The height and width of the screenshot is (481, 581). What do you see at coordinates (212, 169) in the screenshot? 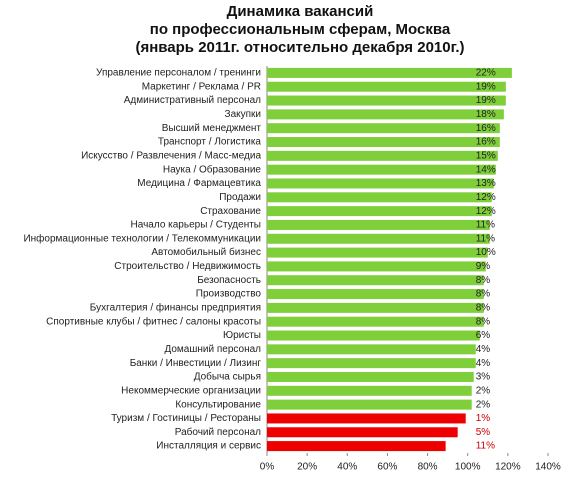
I see `y-tick-label: Наука / Образование` at bounding box center [212, 169].